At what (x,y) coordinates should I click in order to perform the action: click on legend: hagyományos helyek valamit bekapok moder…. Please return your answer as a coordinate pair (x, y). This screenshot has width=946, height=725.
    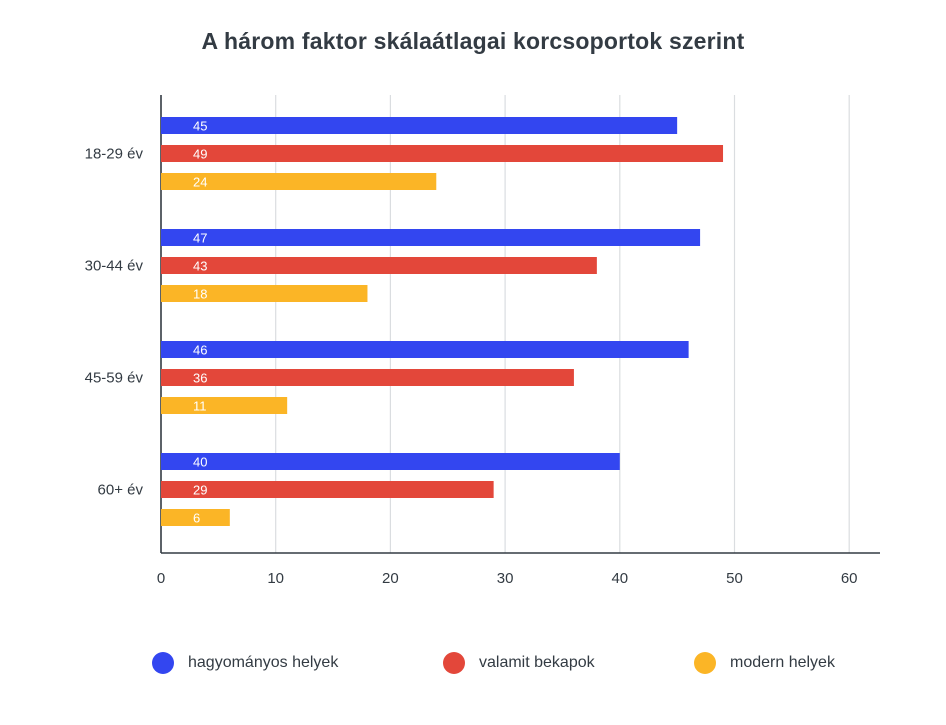
    Looking at the image, I should click on (473, 667).